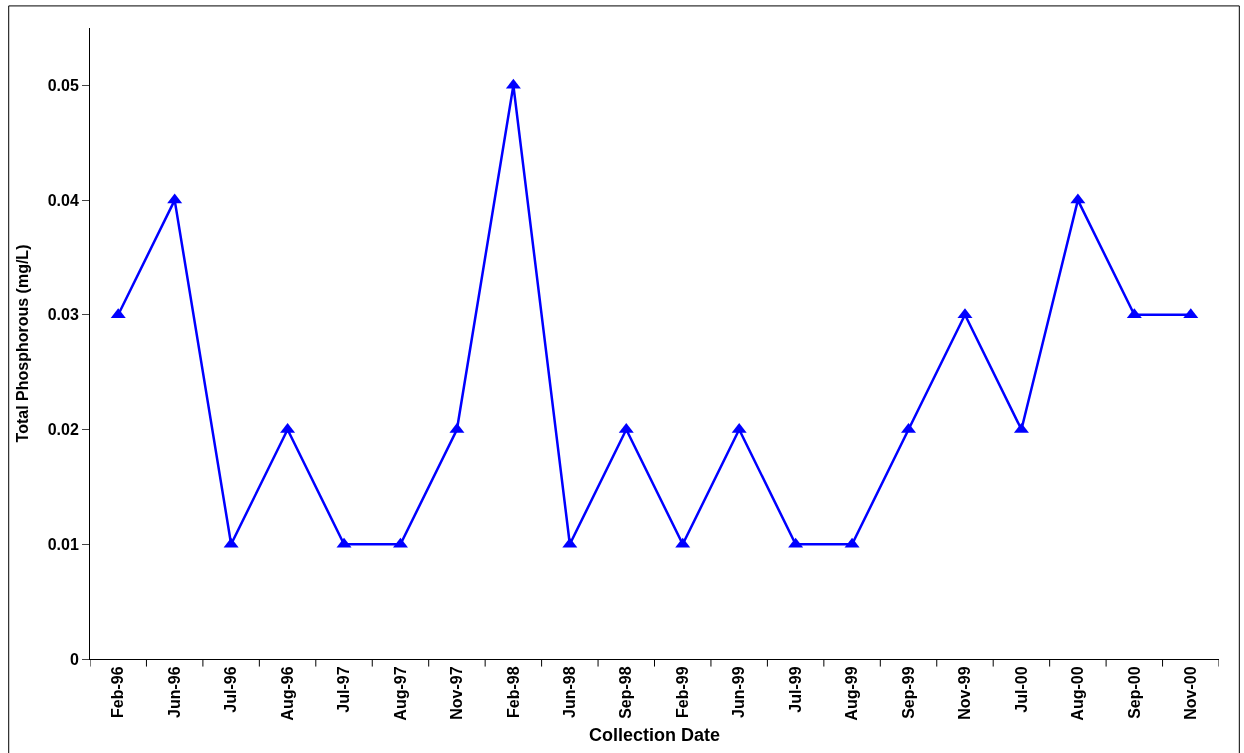 Image resolution: width=1244 pixels, height=753 pixels. I want to click on x-tick-label: Sep-99, so click(908, 692).